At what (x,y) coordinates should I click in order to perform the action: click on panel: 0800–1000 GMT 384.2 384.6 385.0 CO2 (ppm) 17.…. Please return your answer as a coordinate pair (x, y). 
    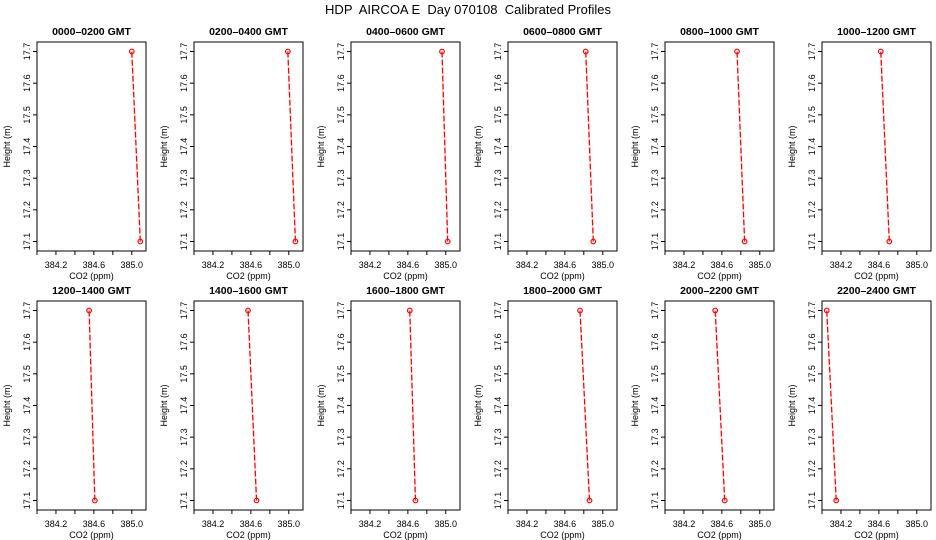
    Looking at the image, I should click on (702, 153).